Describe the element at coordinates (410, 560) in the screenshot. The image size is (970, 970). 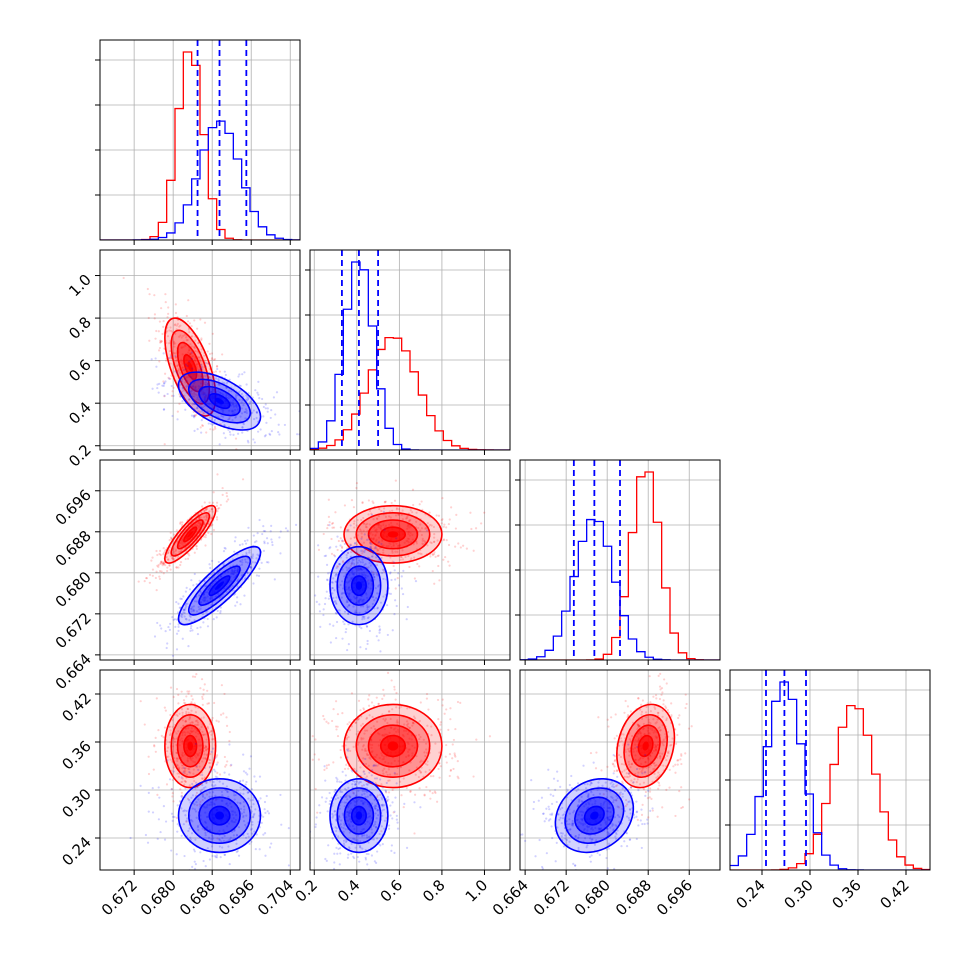
I see `panel-p2-vs-p1` at that location.